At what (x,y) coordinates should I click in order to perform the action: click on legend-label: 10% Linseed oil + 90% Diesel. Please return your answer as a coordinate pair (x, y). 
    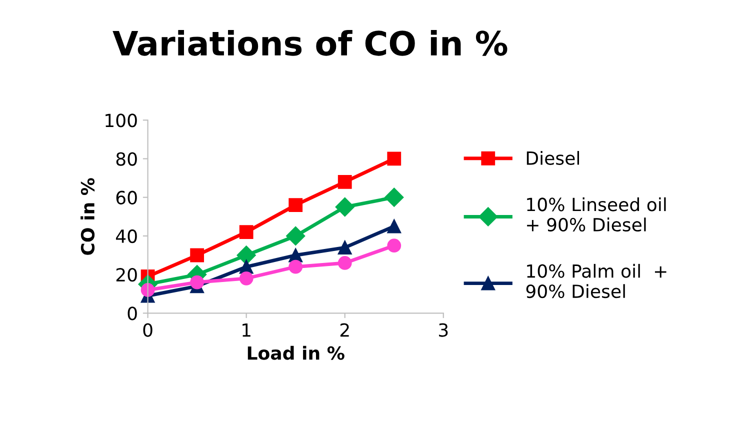
    Looking at the image, I should click on (596, 214).